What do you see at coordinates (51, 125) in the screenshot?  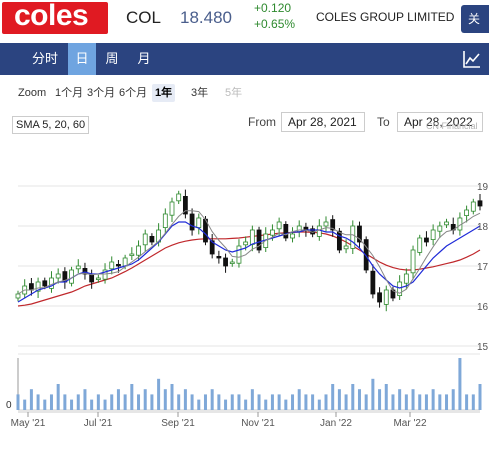 I see `sma-selector: SMA 5, 20, 60` at bounding box center [51, 125].